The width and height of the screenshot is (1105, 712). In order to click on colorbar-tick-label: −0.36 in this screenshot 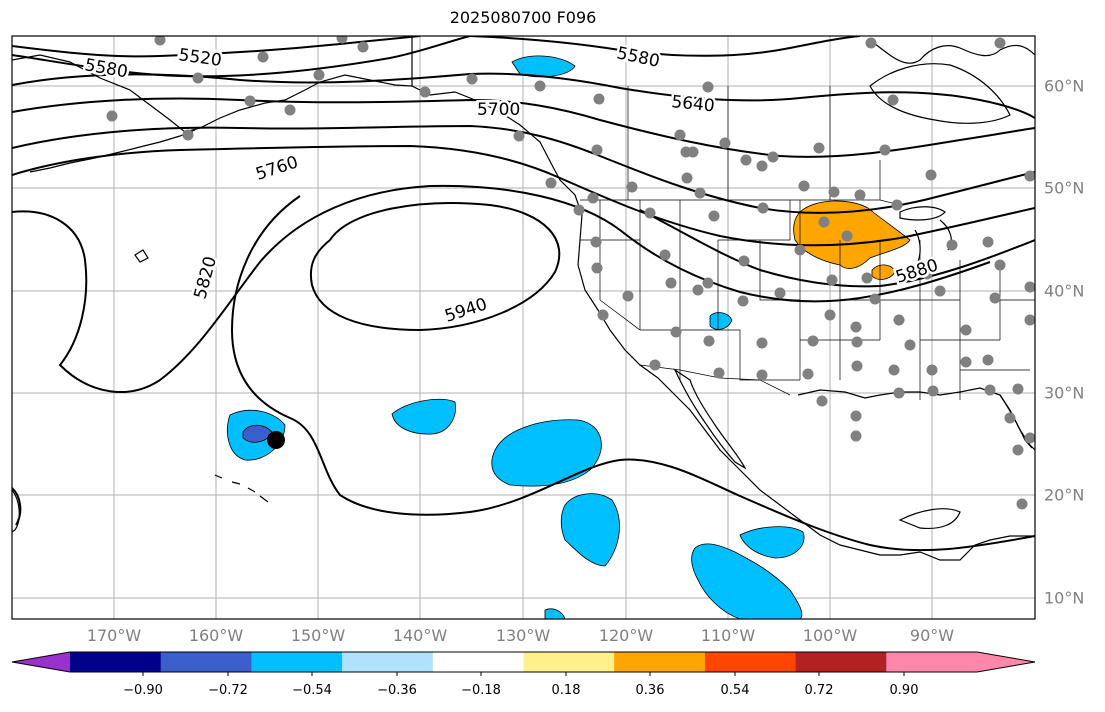, I will do `click(397, 690)`.